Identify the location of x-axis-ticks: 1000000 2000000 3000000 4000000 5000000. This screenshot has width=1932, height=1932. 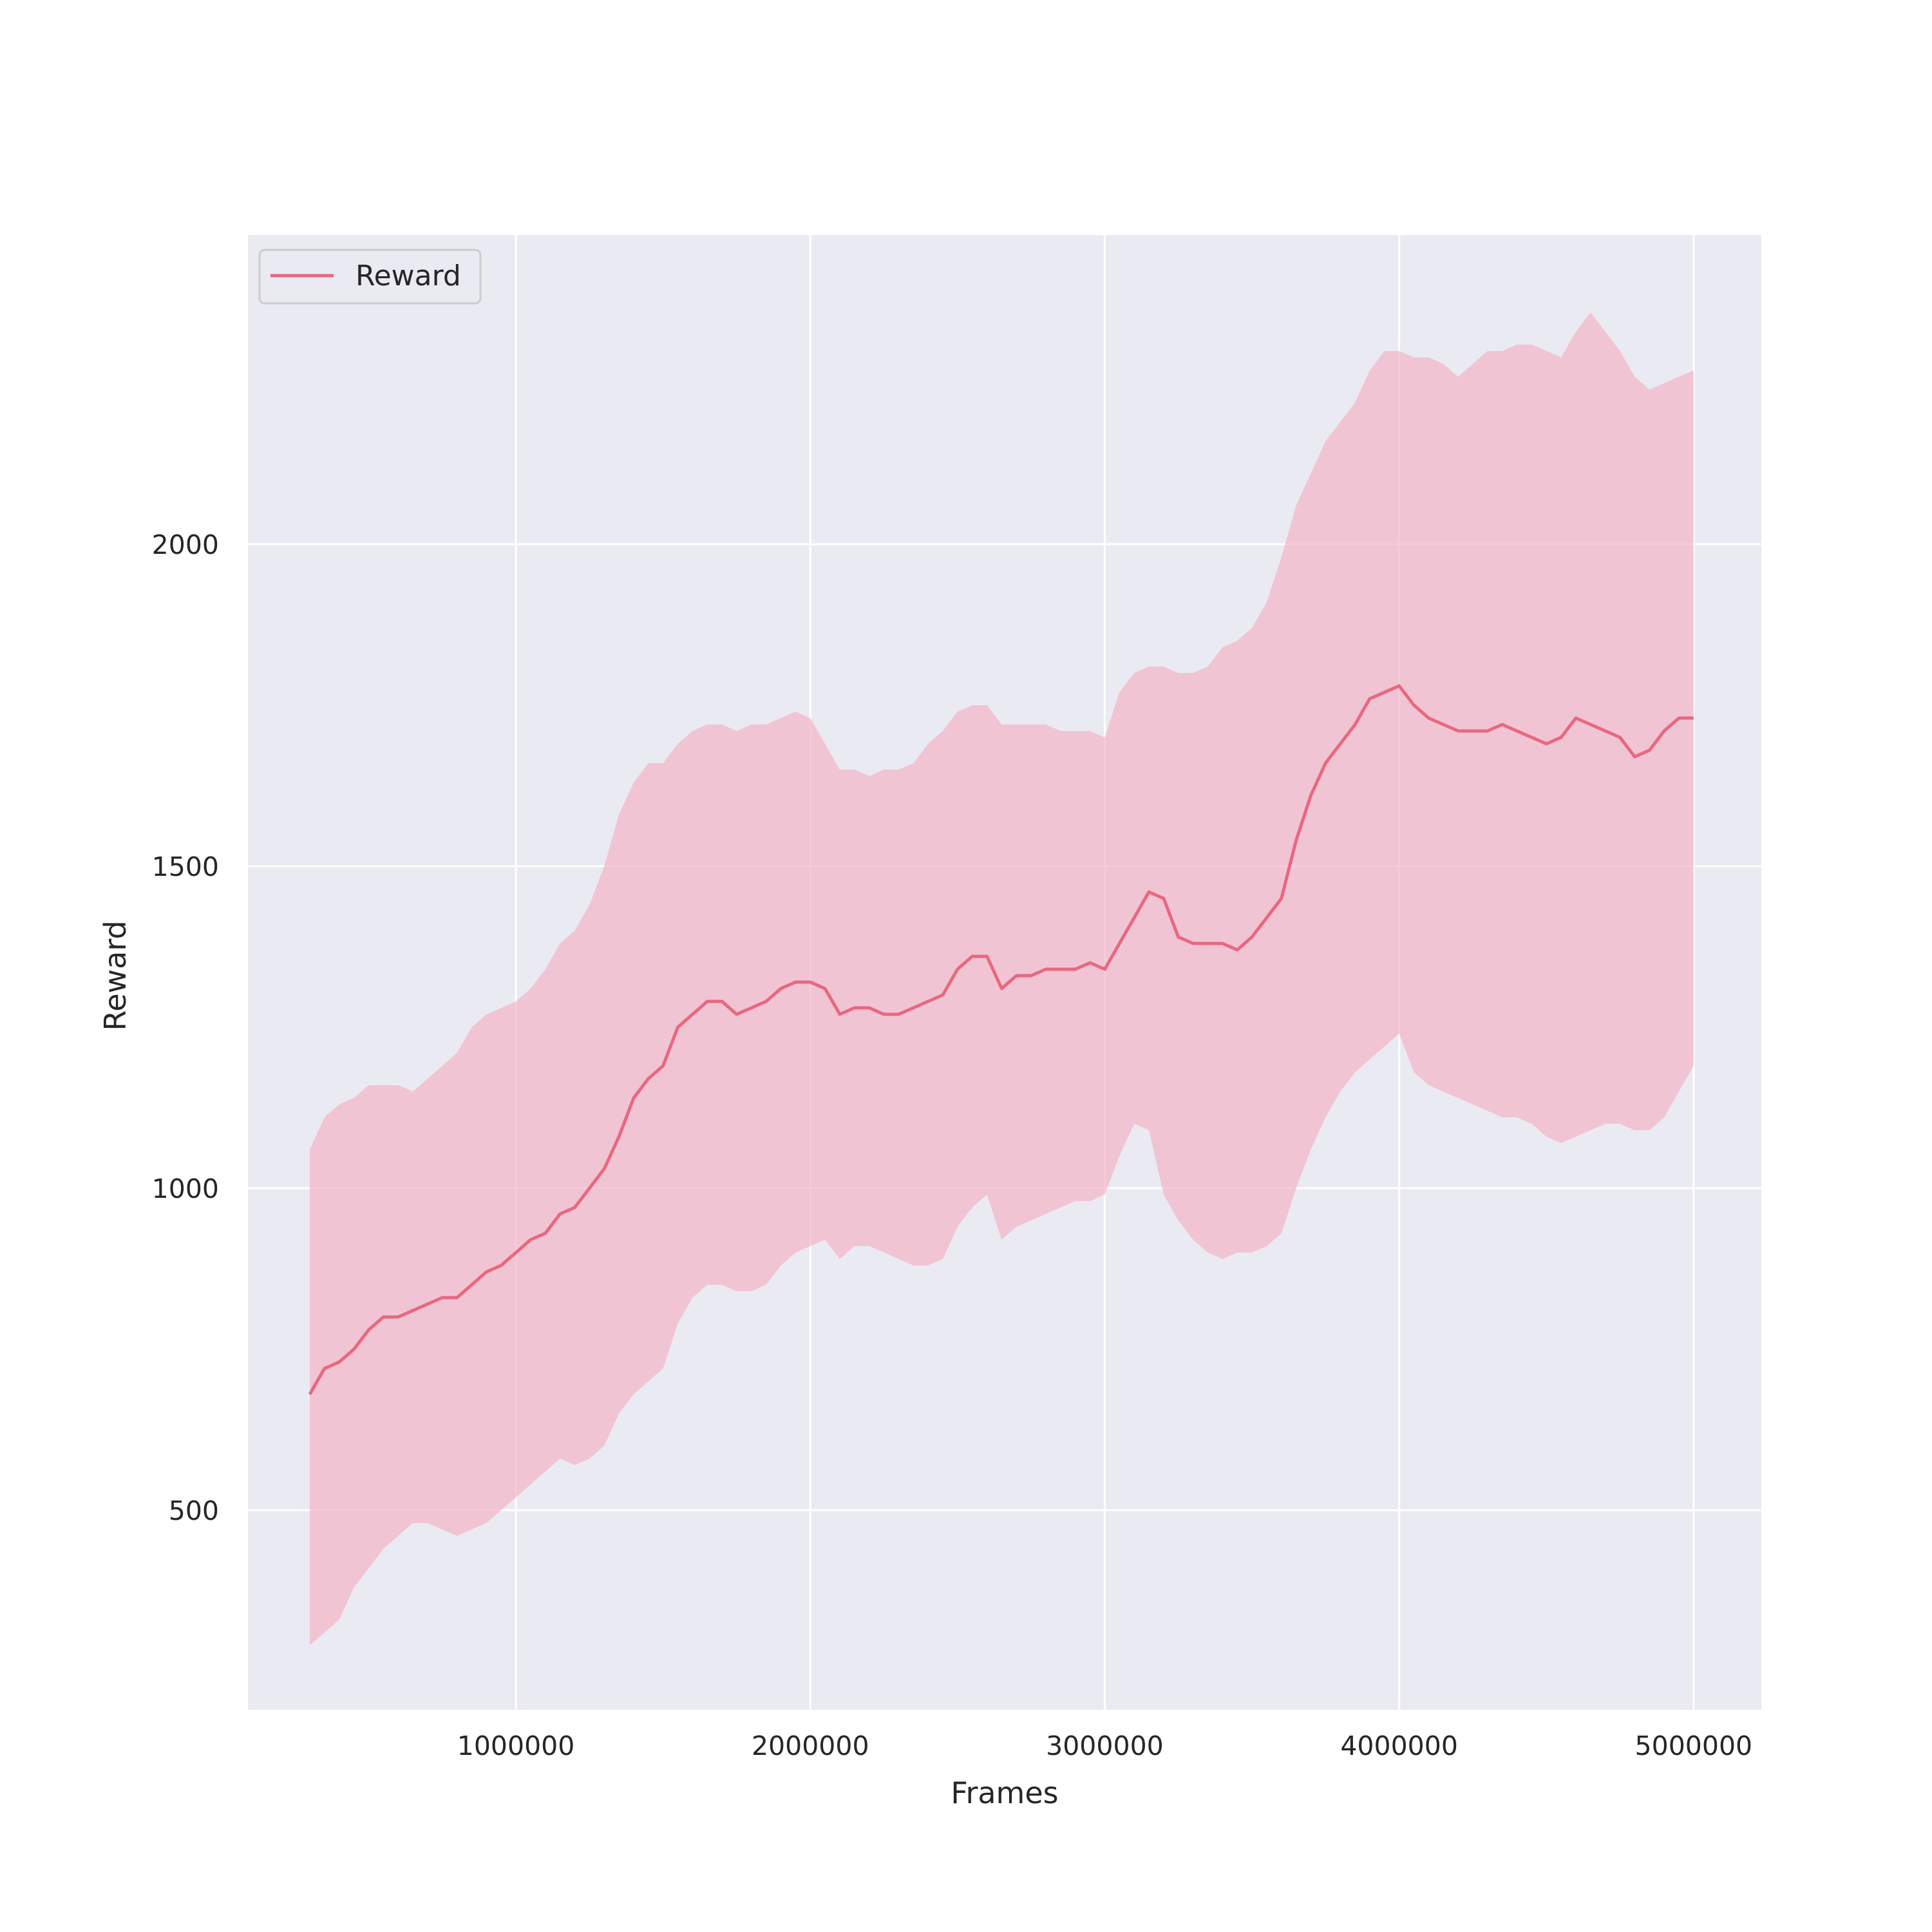
(1104, 1746).